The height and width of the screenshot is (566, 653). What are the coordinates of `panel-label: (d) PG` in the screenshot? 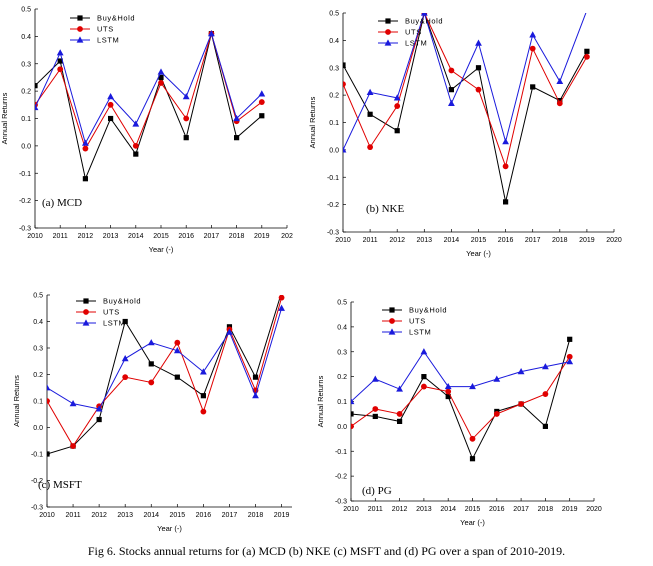 It's located at (377, 491).